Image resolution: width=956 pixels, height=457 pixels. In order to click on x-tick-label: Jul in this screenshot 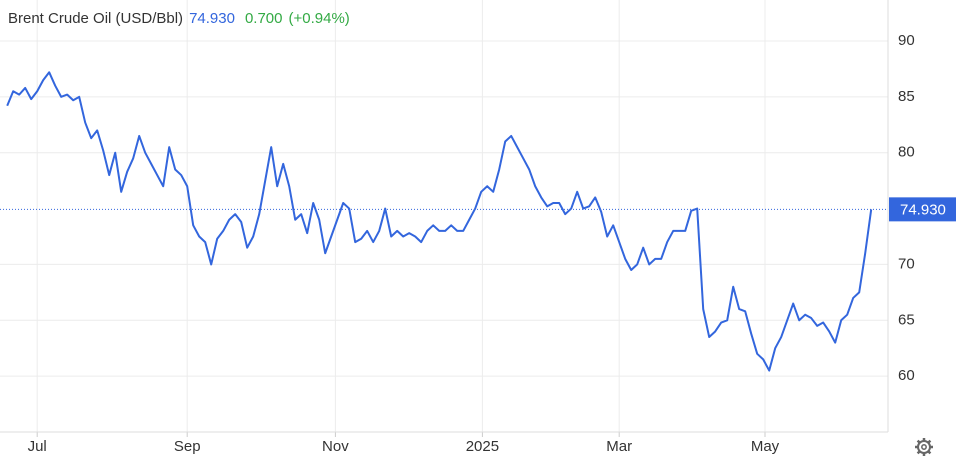, I will do `click(37, 446)`.